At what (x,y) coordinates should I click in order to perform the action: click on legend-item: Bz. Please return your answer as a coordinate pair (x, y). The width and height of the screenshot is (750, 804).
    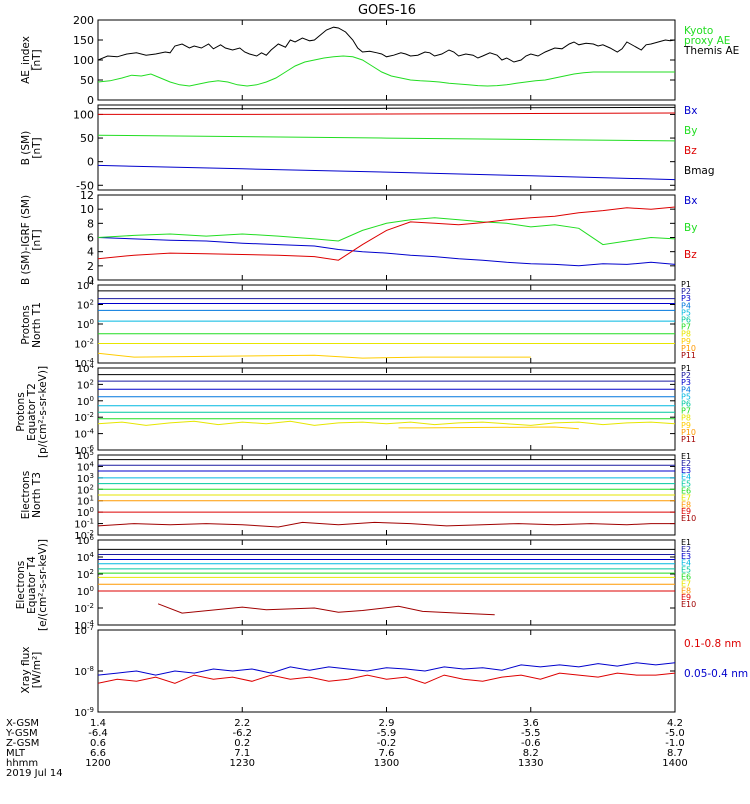
    Looking at the image, I should click on (690, 255).